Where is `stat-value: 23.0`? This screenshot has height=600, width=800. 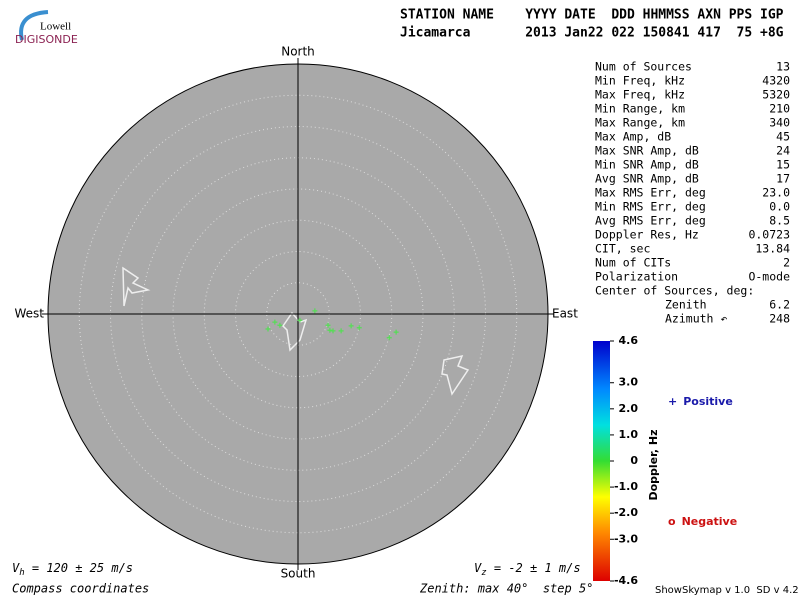 stat-value: 23.0 is located at coordinates (776, 193).